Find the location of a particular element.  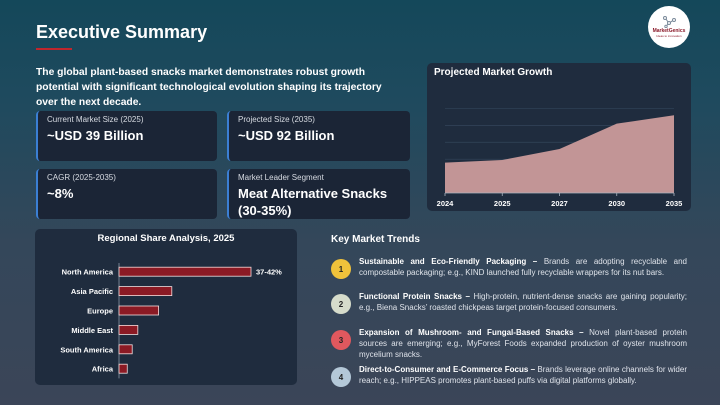

x-tick-label: 2025 is located at coordinates (502, 203).